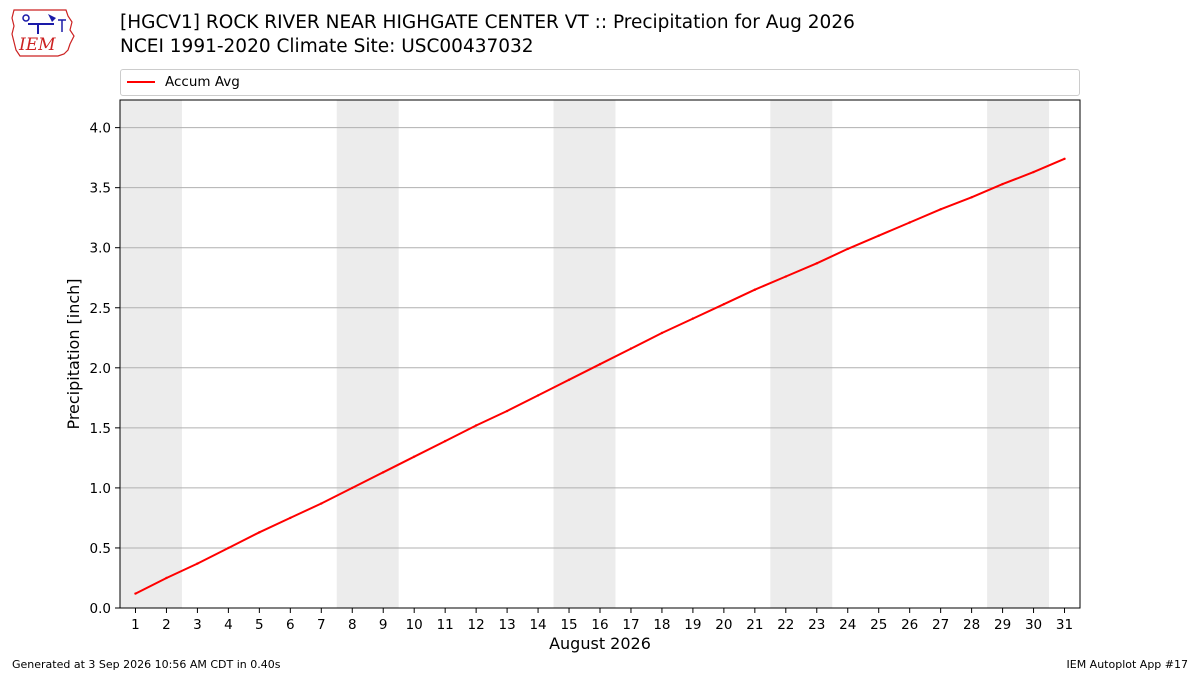 The height and width of the screenshot is (675, 1200). I want to click on x-tick-label: 28, so click(971, 625).